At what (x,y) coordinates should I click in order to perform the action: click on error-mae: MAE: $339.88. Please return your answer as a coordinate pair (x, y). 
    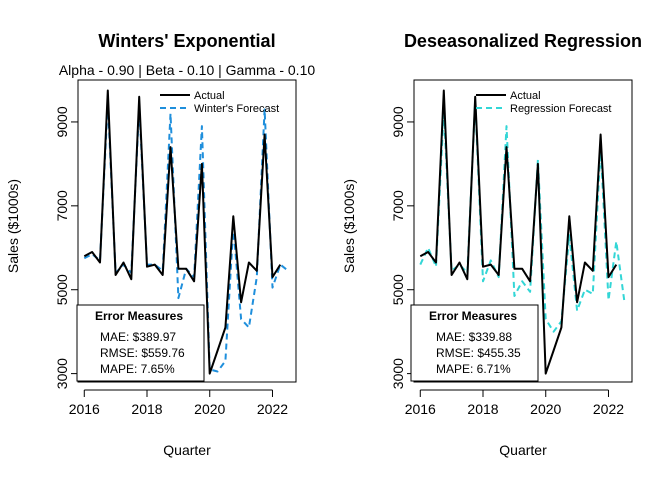
    Looking at the image, I should click on (474, 337).